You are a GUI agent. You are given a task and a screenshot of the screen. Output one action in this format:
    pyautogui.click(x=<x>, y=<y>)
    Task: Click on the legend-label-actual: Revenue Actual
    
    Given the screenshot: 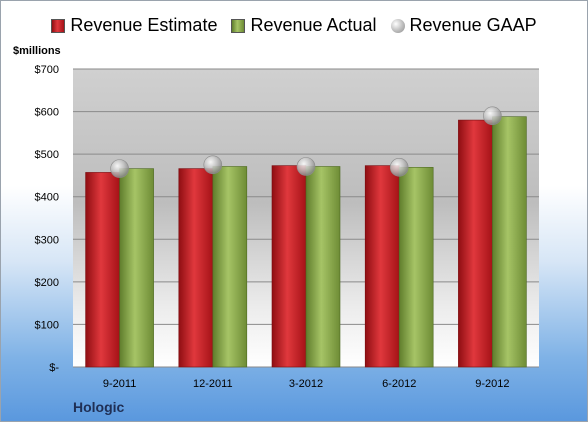 What is the action you would take?
    pyautogui.click(x=313, y=25)
    